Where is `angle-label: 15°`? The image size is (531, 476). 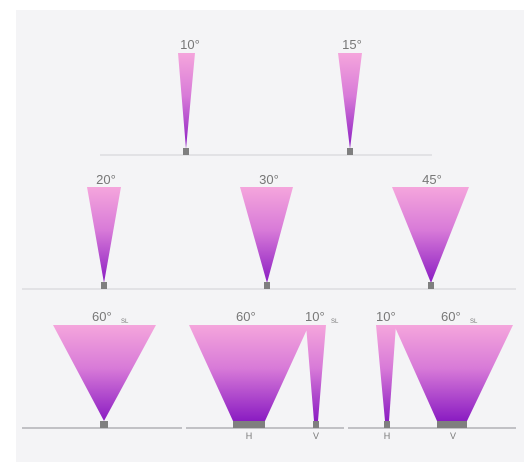
angle-label: 15° is located at coordinates (352, 44).